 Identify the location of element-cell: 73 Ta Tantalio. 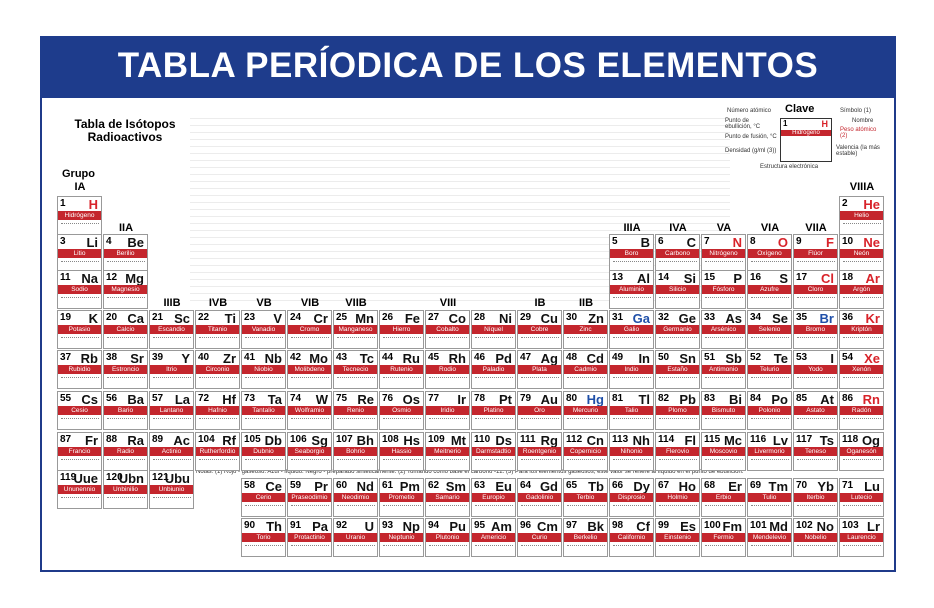
(263, 410).